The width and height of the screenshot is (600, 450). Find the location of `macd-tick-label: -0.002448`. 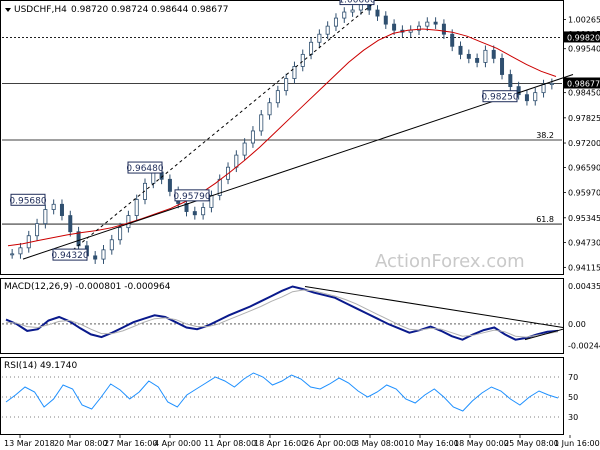

macd-tick-label: -0.002448 is located at coordinates (584, 345).